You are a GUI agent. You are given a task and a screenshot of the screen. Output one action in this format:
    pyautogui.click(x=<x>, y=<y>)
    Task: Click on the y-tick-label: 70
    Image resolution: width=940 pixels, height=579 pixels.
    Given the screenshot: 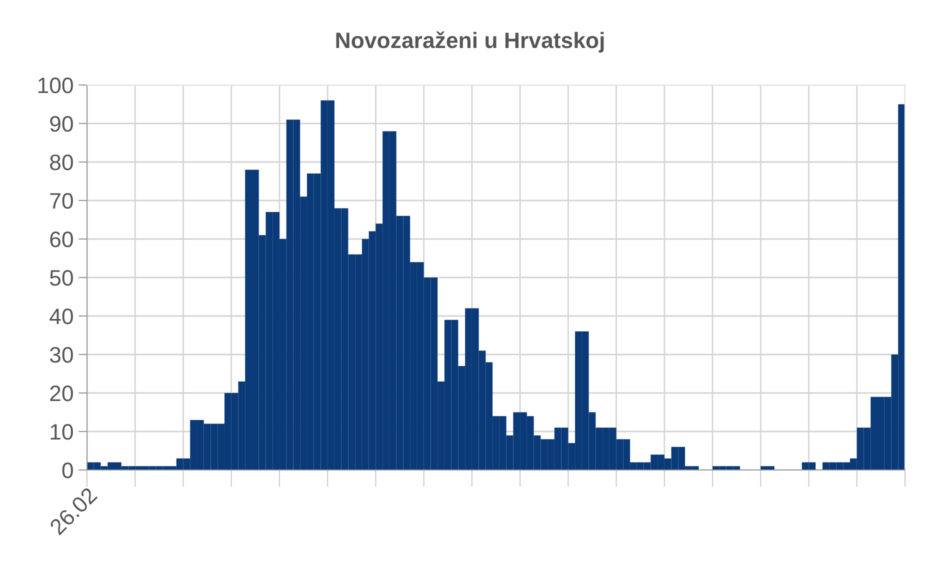 What is the action you would take?
    pyautogui.click(x=61, y=201)
    